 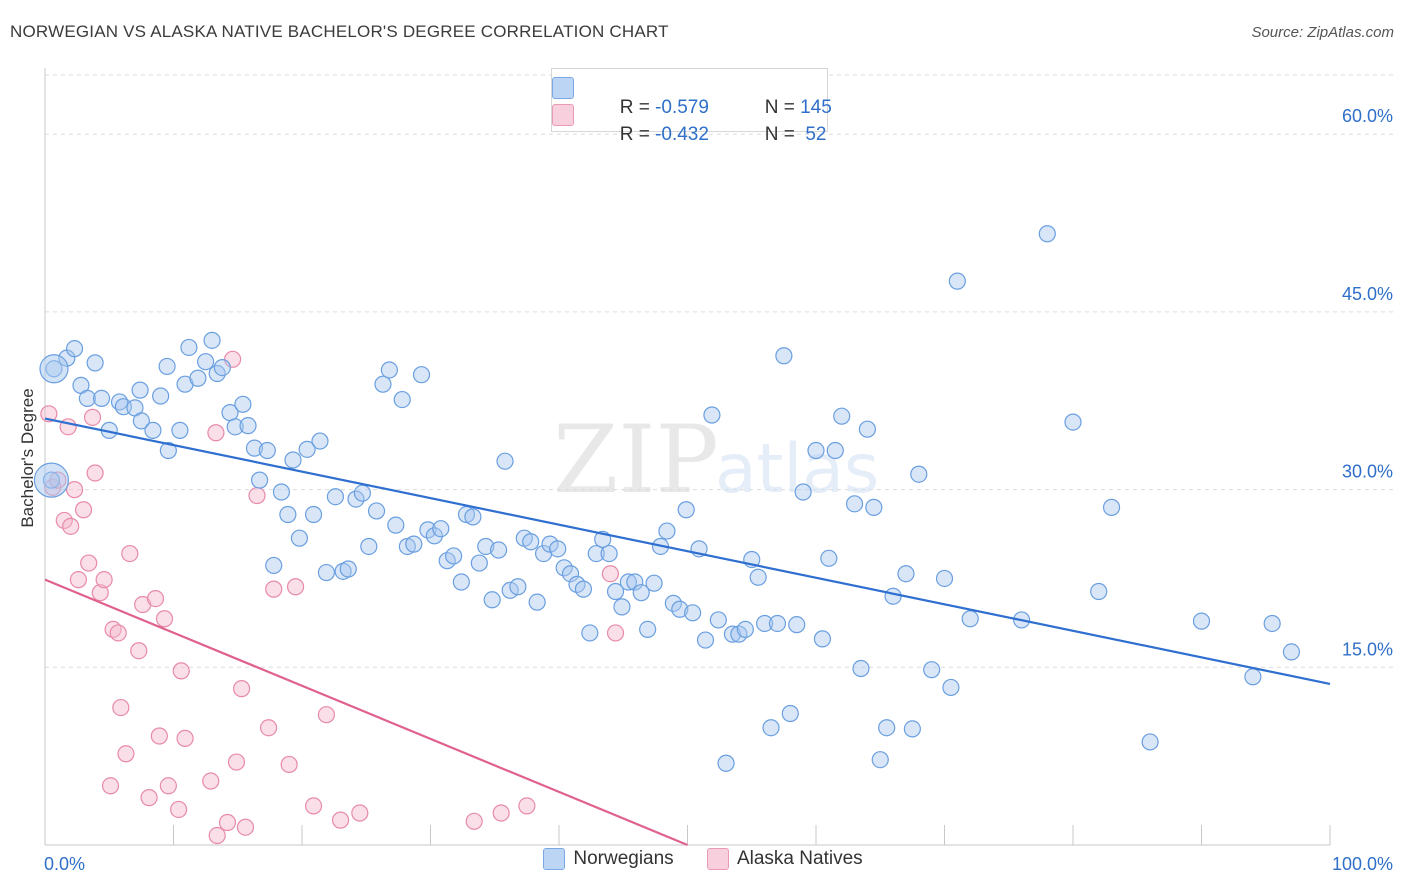 I want to click on legend-n-label: N =, so click(x=782, y=107).